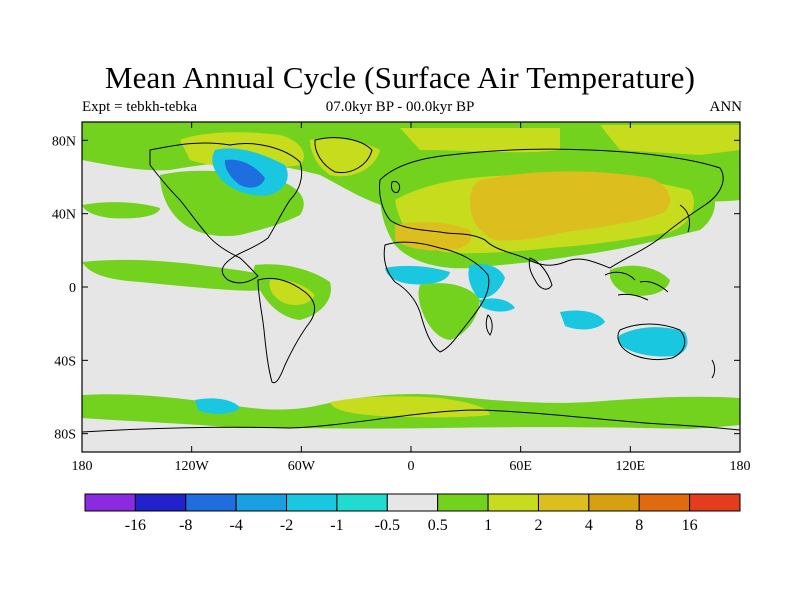 This screenshot has width=800, height=600. I want to click on south-america-yellow-patch, so click(292, 292).